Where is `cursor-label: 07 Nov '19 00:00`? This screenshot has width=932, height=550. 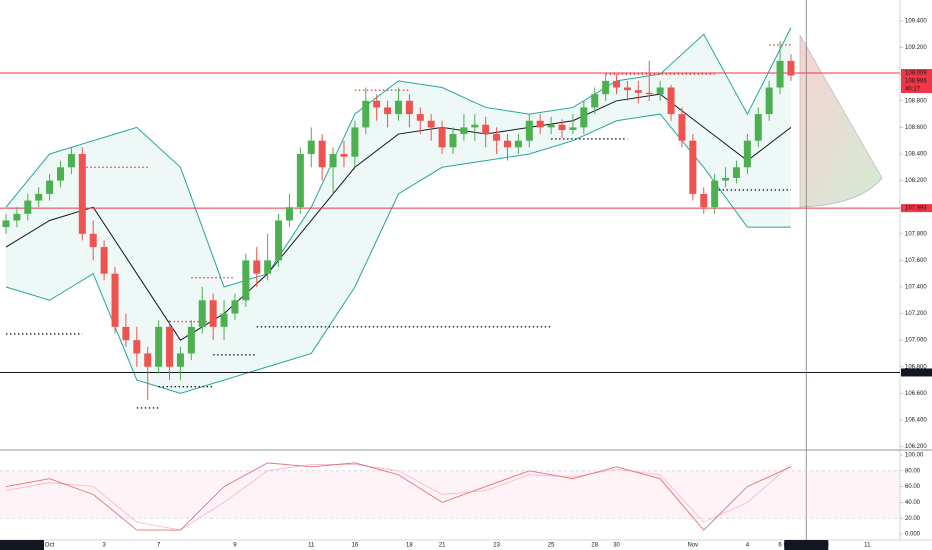 cursor-label: 07 Nov '19 00:00 is located at coordinates (807, 546).